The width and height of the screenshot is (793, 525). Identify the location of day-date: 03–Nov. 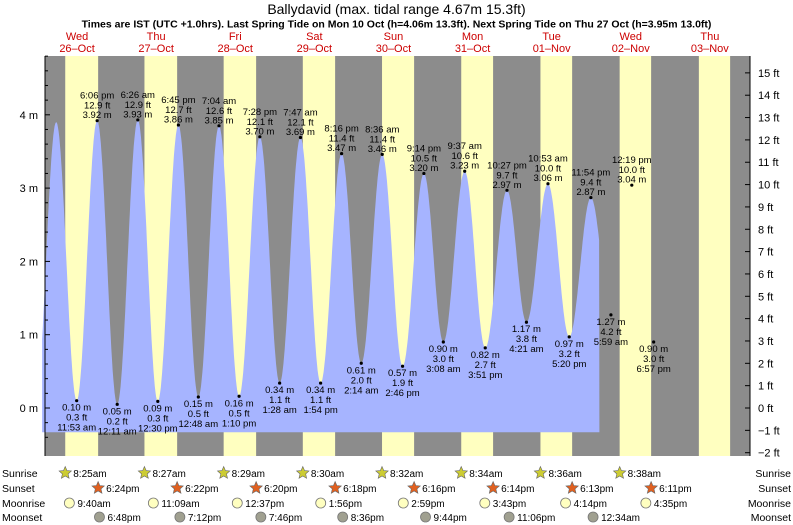
(710, 49).